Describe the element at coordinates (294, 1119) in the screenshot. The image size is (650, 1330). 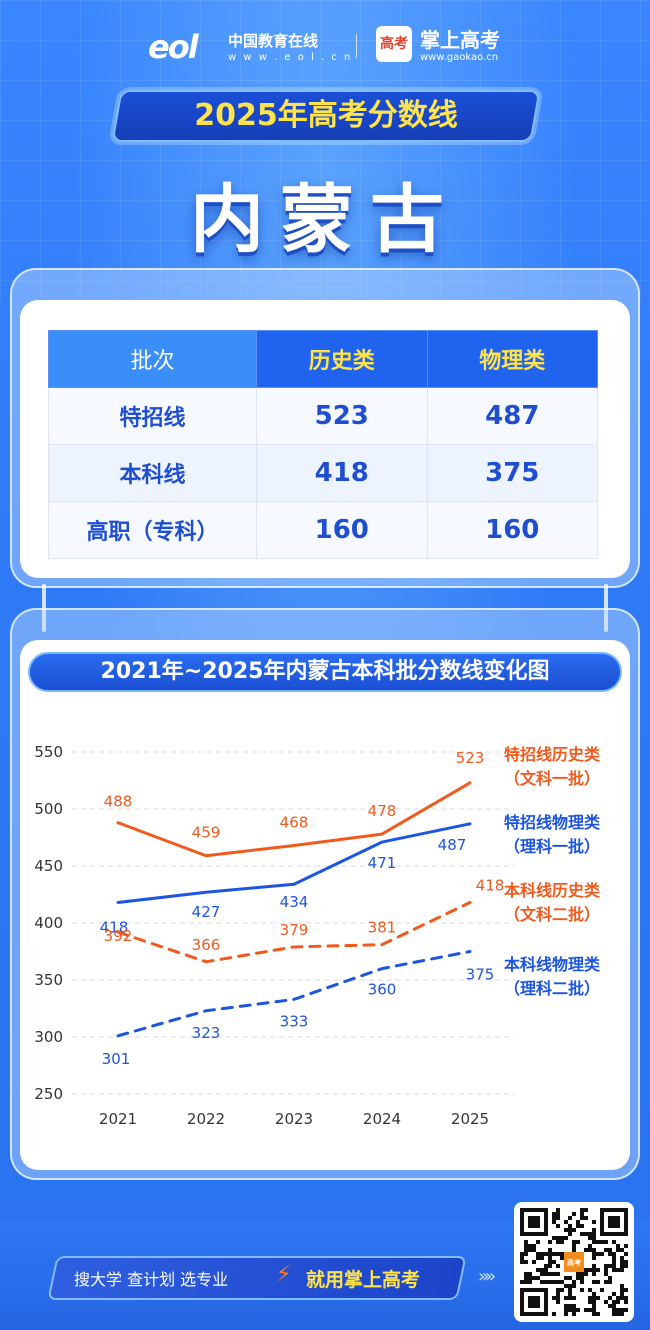
I see `x-tick-label: 2023` at that location.